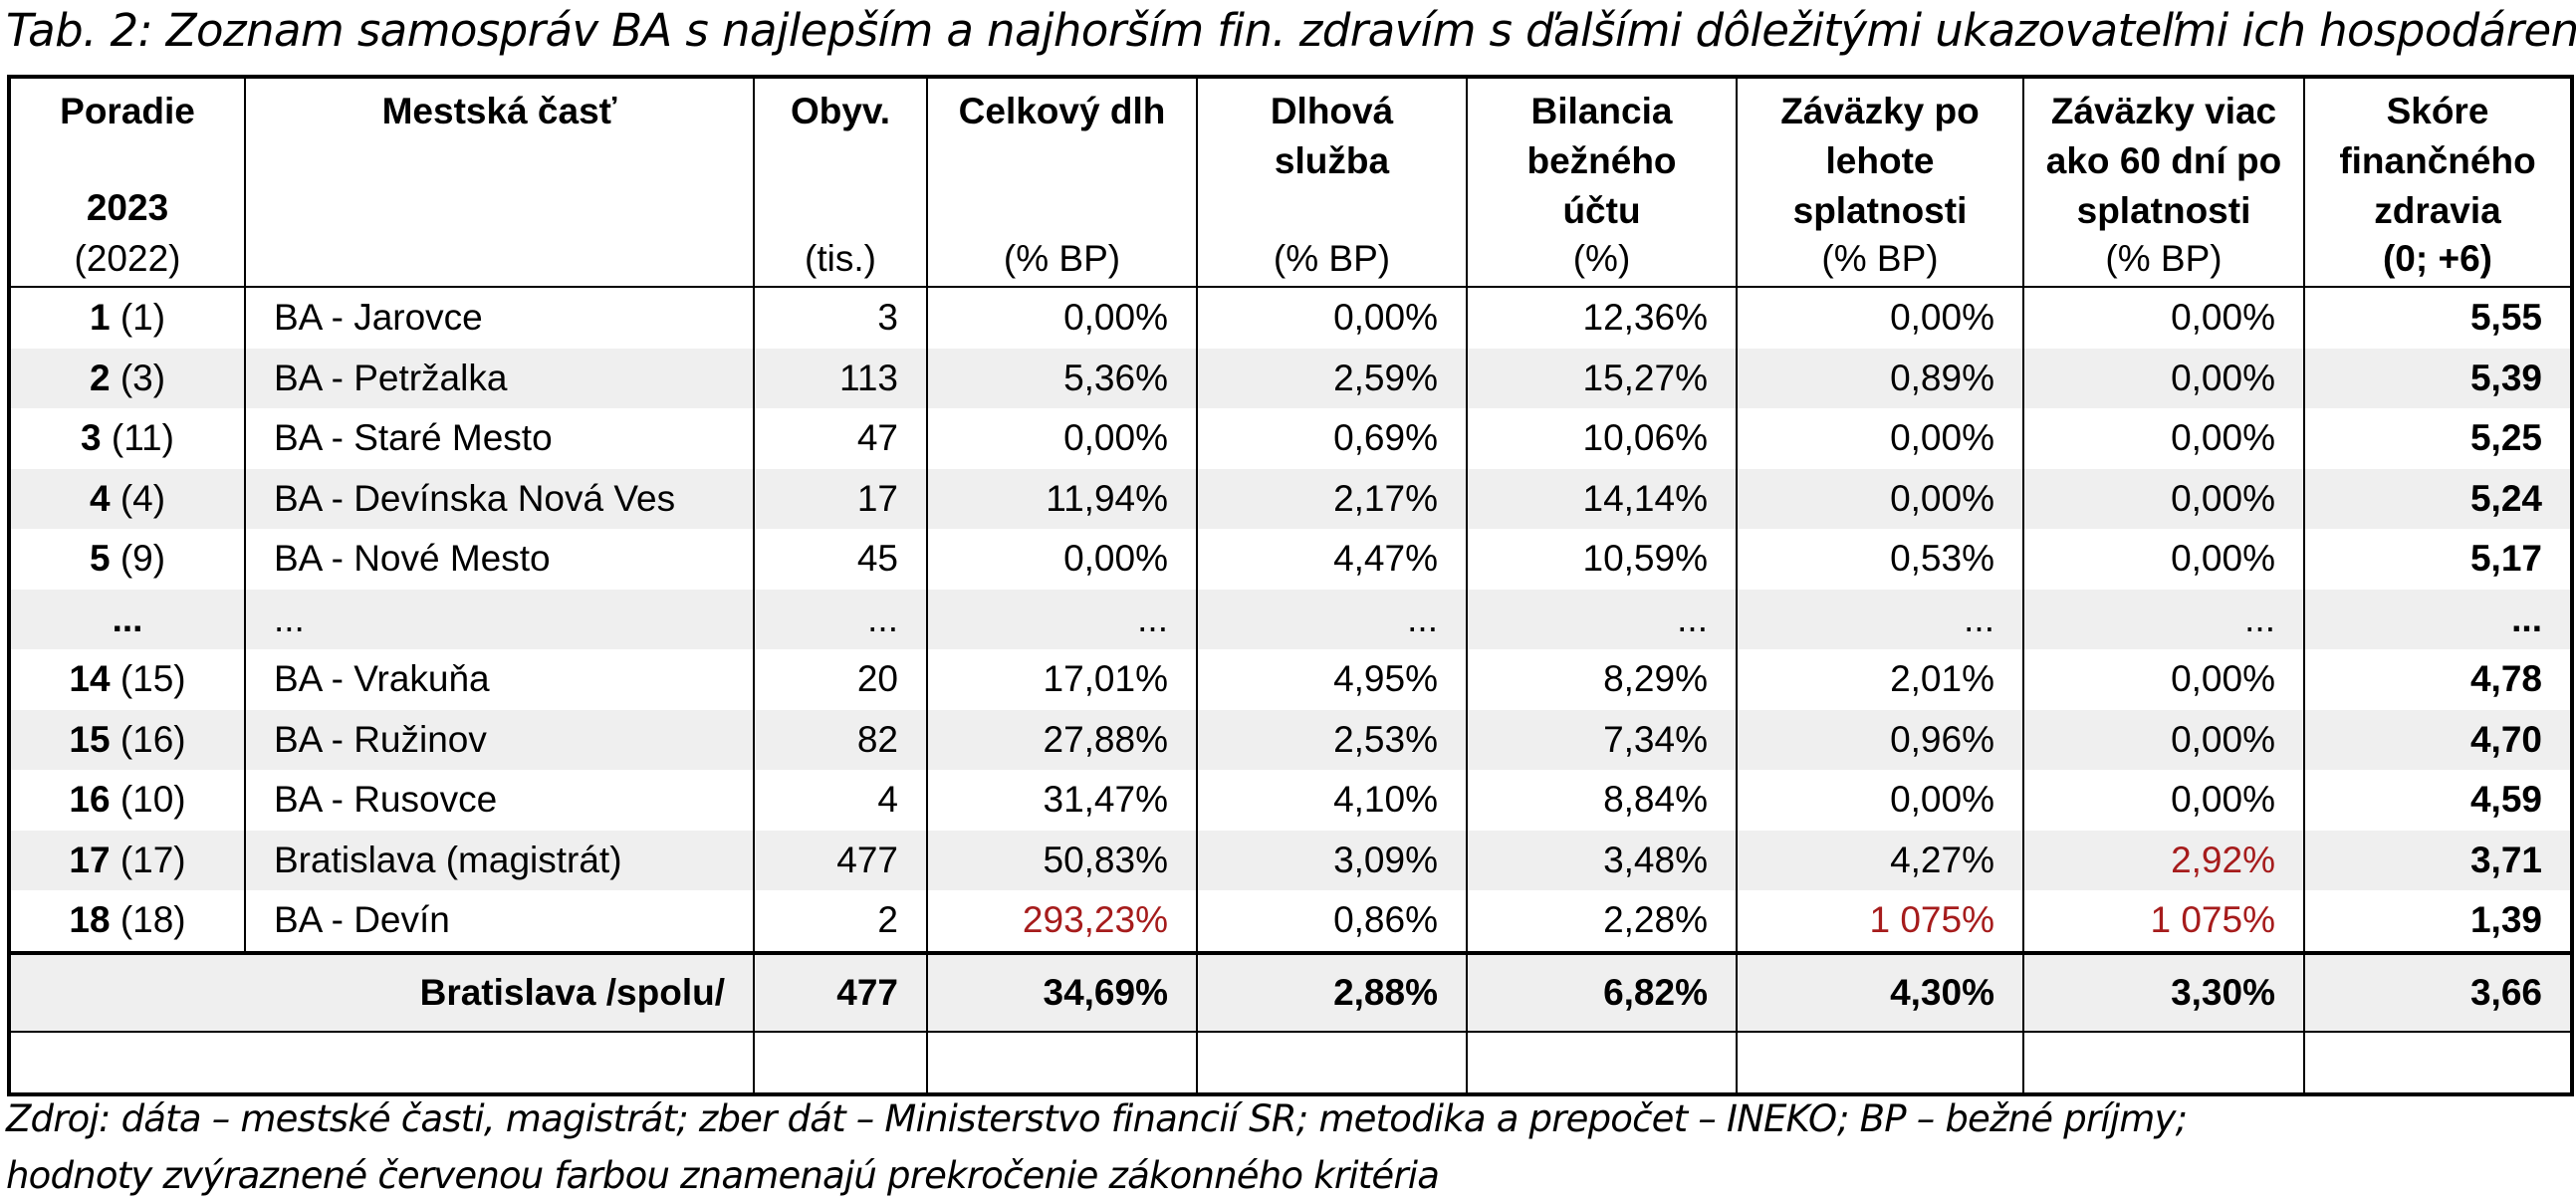  Describe the element at coordinates (127, 182) in the screenshot. I see `header-rank: Poradie 2023 (2022)` at that location.